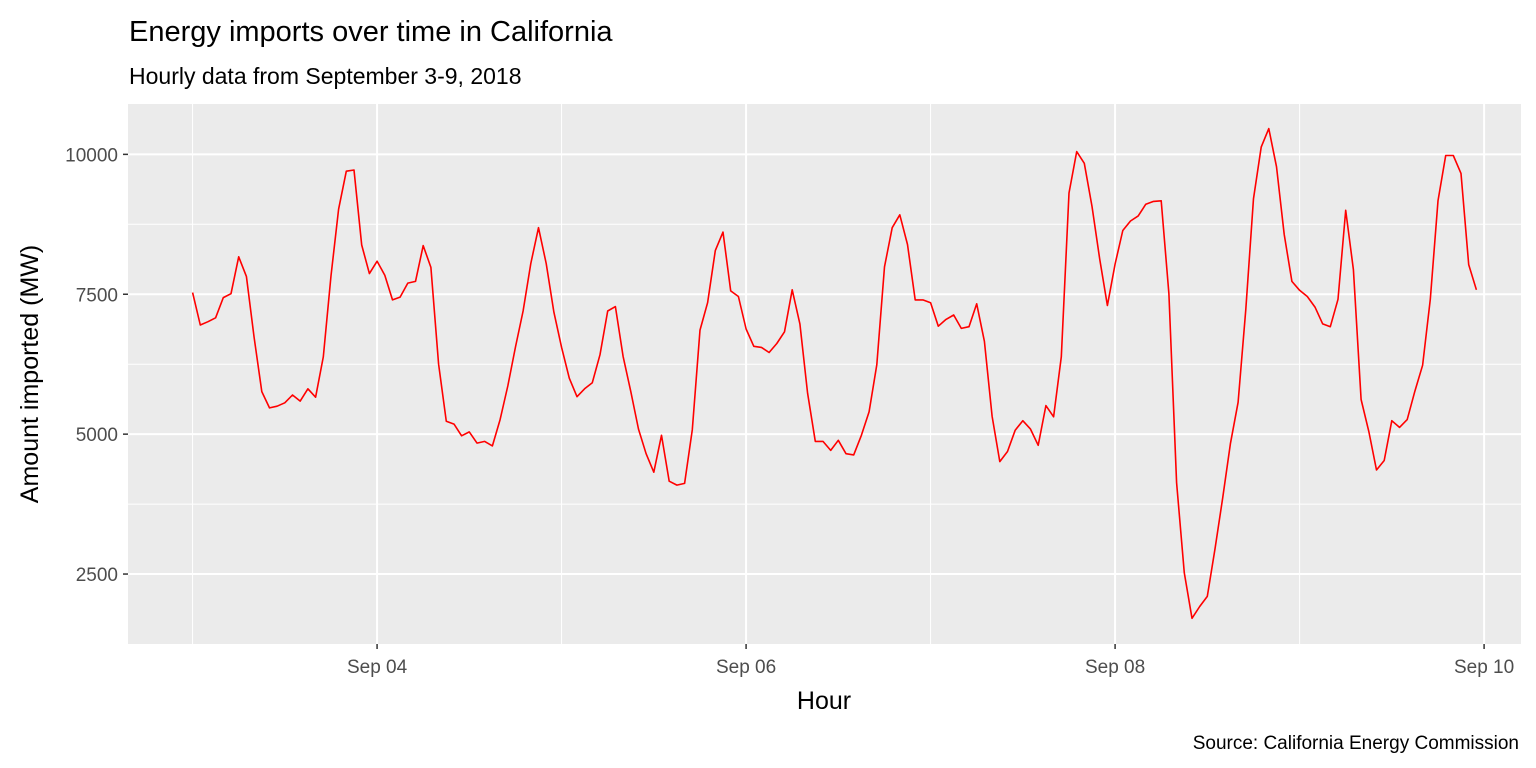 Image resolution: width=1536 pixels, height=768 pixels. What do you see at coordinates (1484, 667) in the screenshot?
I see `x-tick-label: Sep 10` at bounding box center [1484, 667].